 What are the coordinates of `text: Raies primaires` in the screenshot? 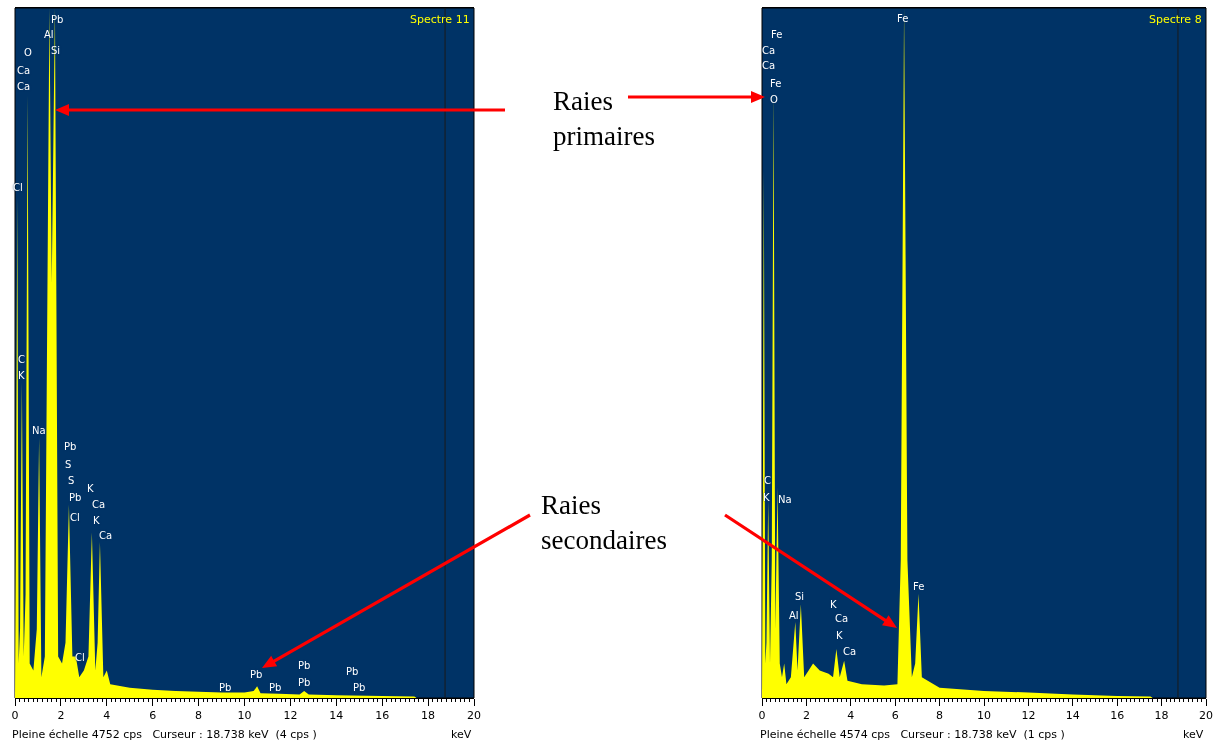 It's located at (604, 119).